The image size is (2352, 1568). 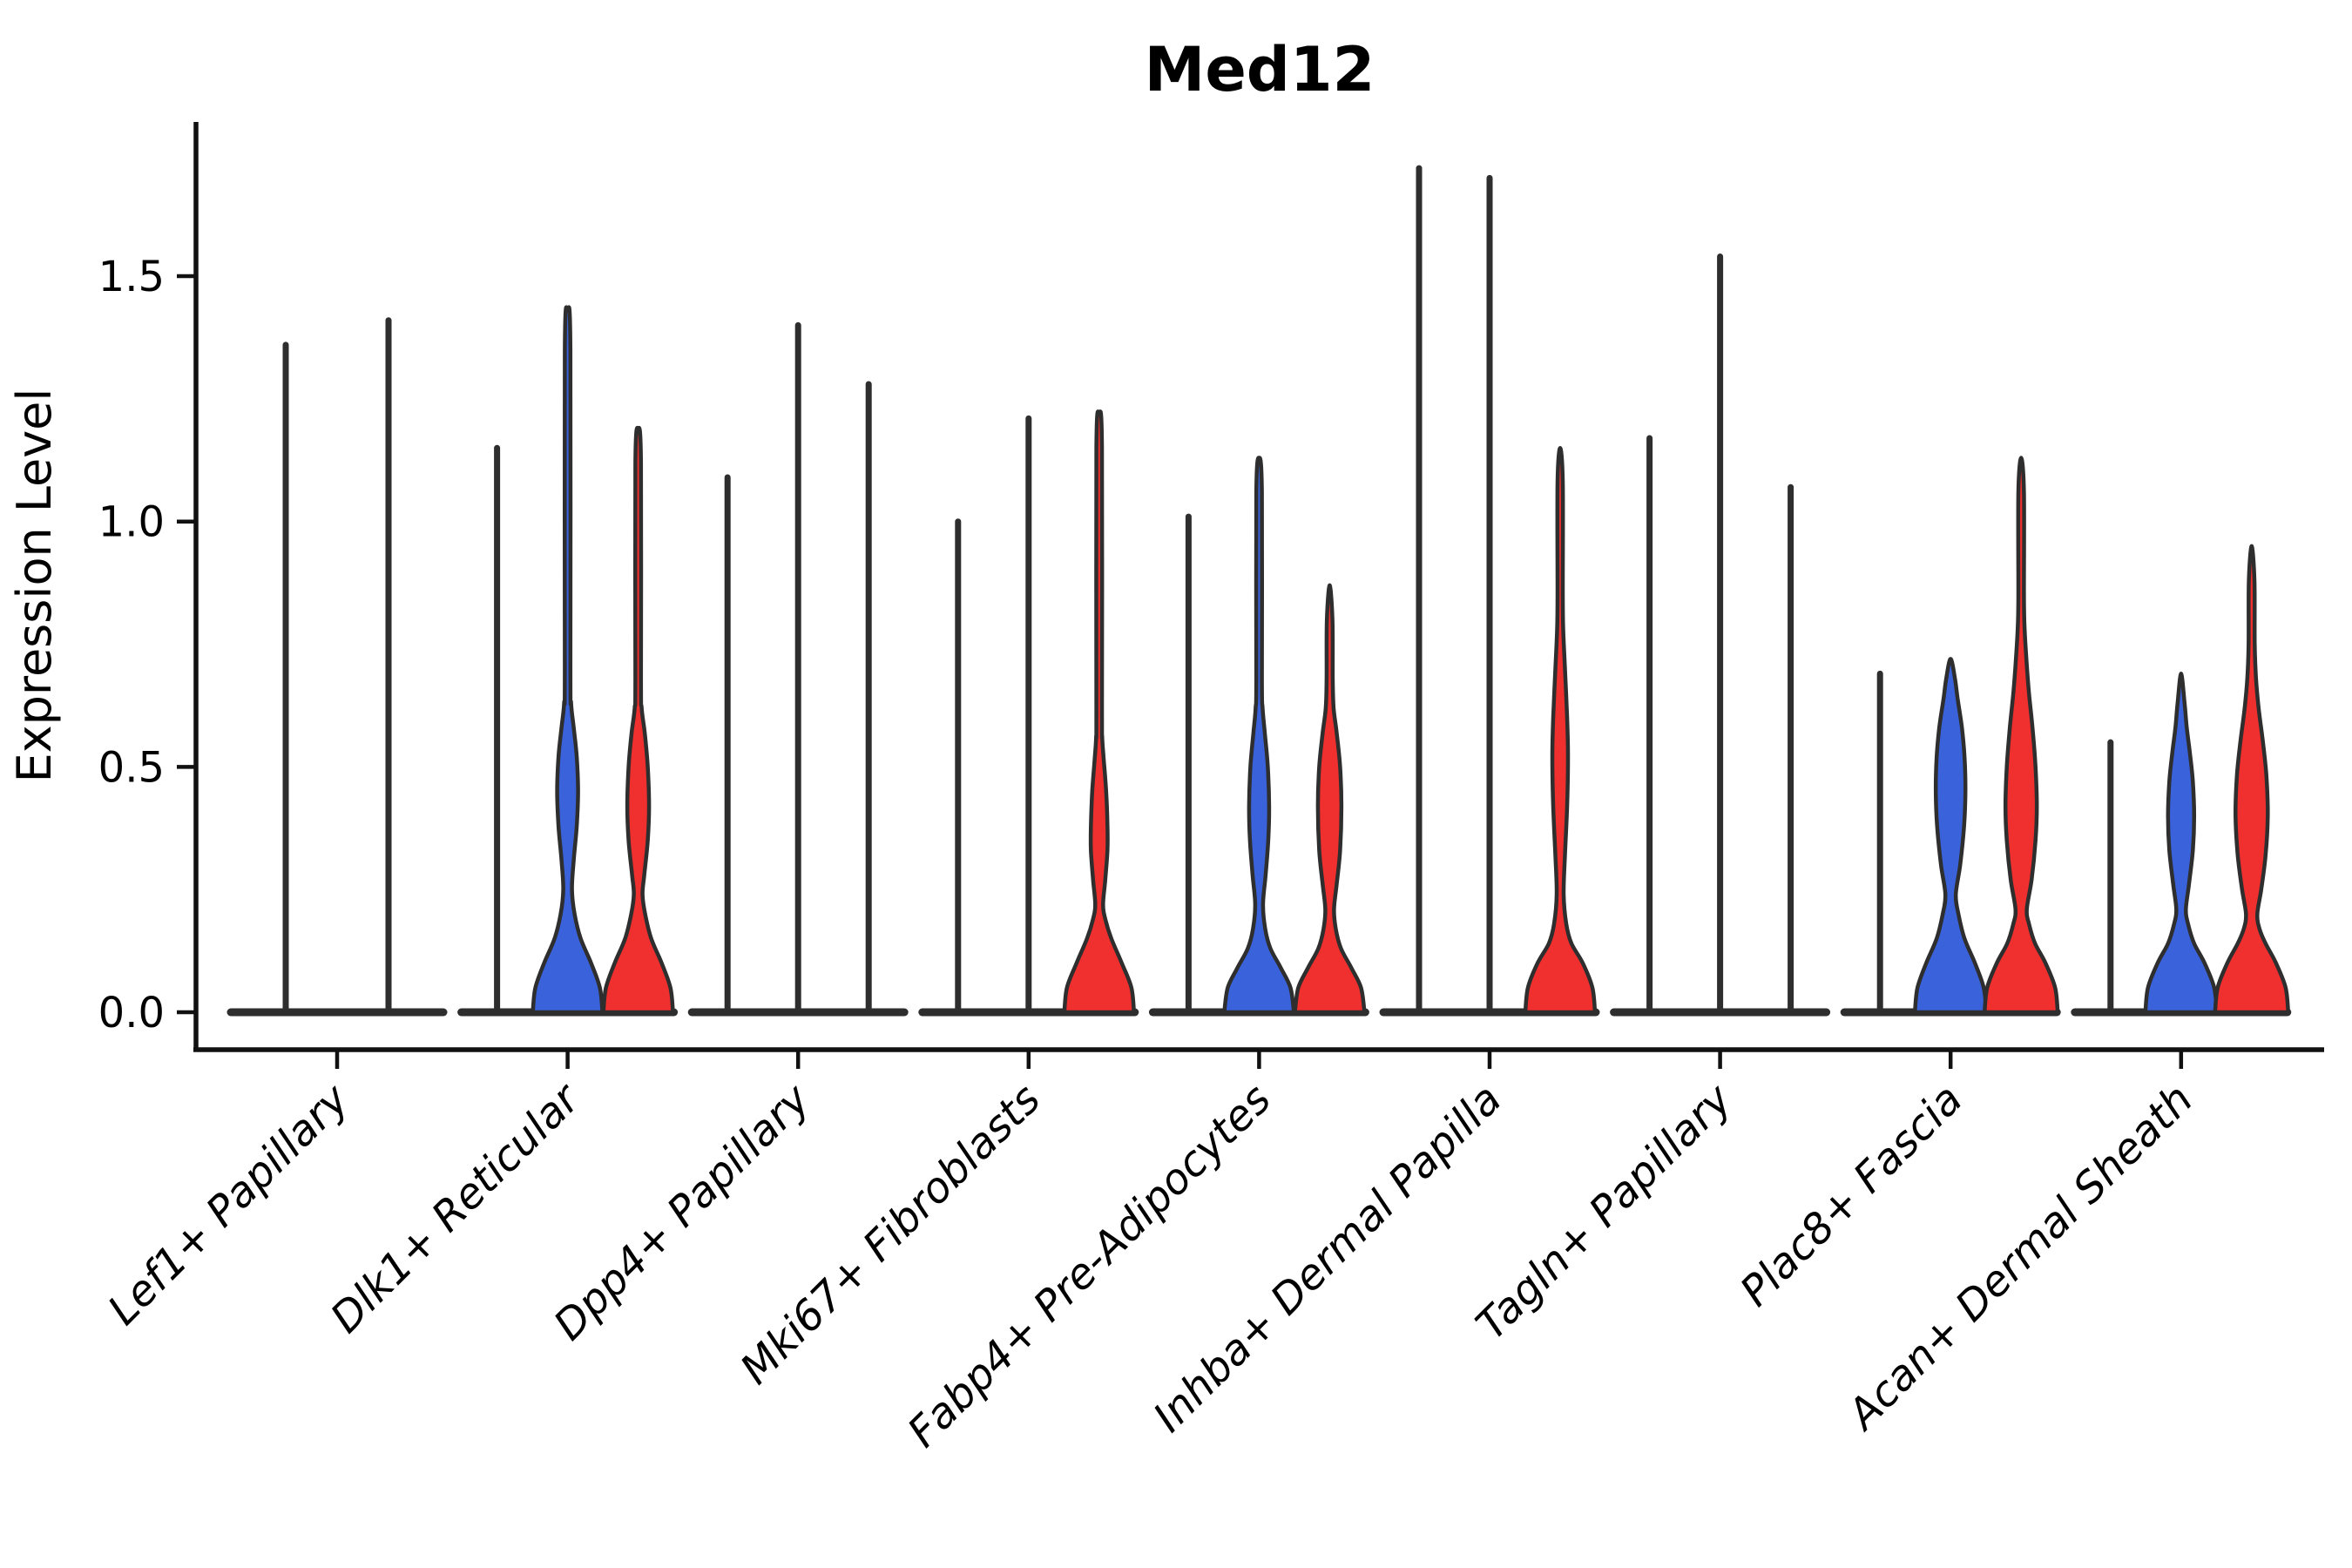 I want to click on x-tick-label: Tagln+ Papillary, so click(x=1605, y=1211).